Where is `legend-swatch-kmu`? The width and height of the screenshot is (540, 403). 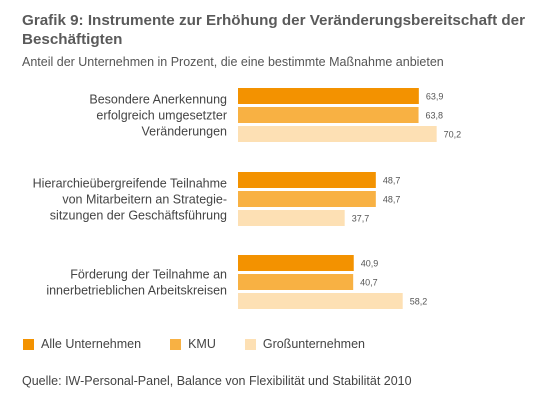 legend-swatch-kmu is located at coordinates (176, 344).